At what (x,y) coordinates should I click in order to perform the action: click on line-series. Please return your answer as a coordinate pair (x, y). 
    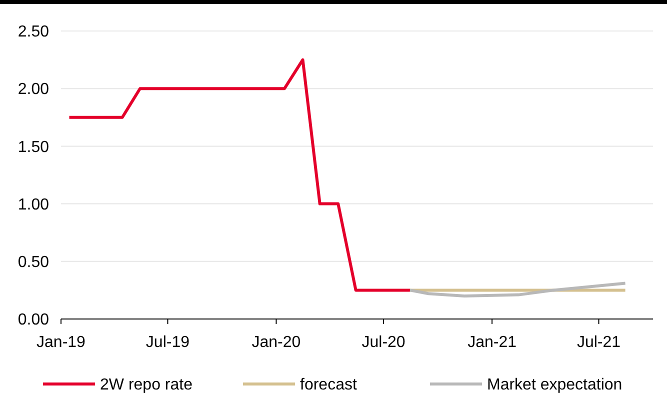
    Looking at the image, I should click on (517, 290).